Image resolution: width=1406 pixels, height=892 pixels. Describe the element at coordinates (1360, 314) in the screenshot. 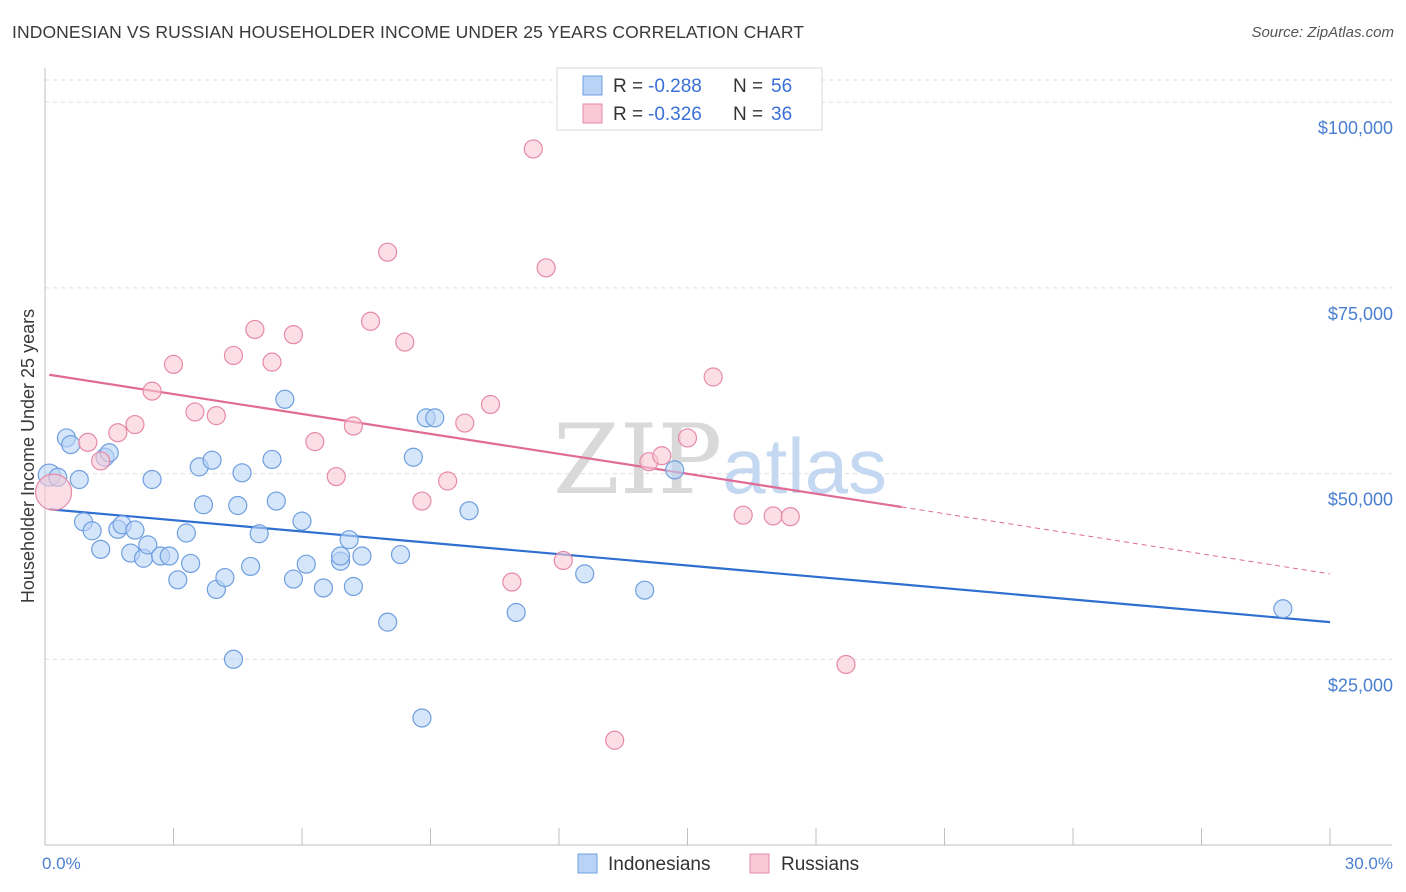

I see `y-tick-label: $75,000` at that location.